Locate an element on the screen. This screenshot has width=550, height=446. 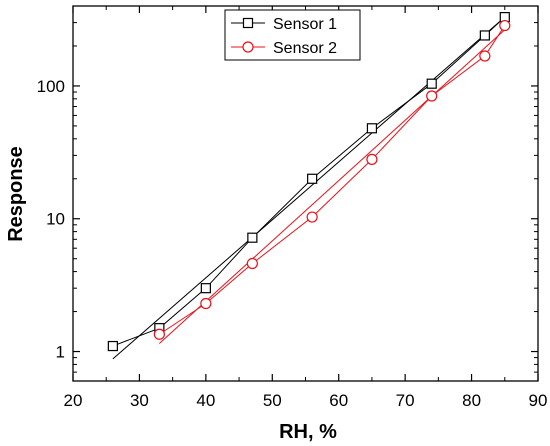
legend-sensor-1-label: Sensor 1 is located at coordinates (305, 24).